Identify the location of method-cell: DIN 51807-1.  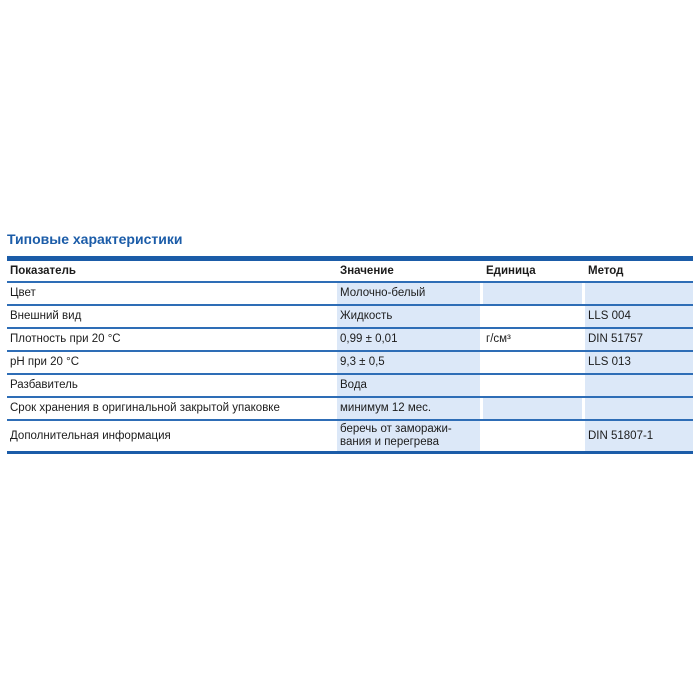
(639, 437).